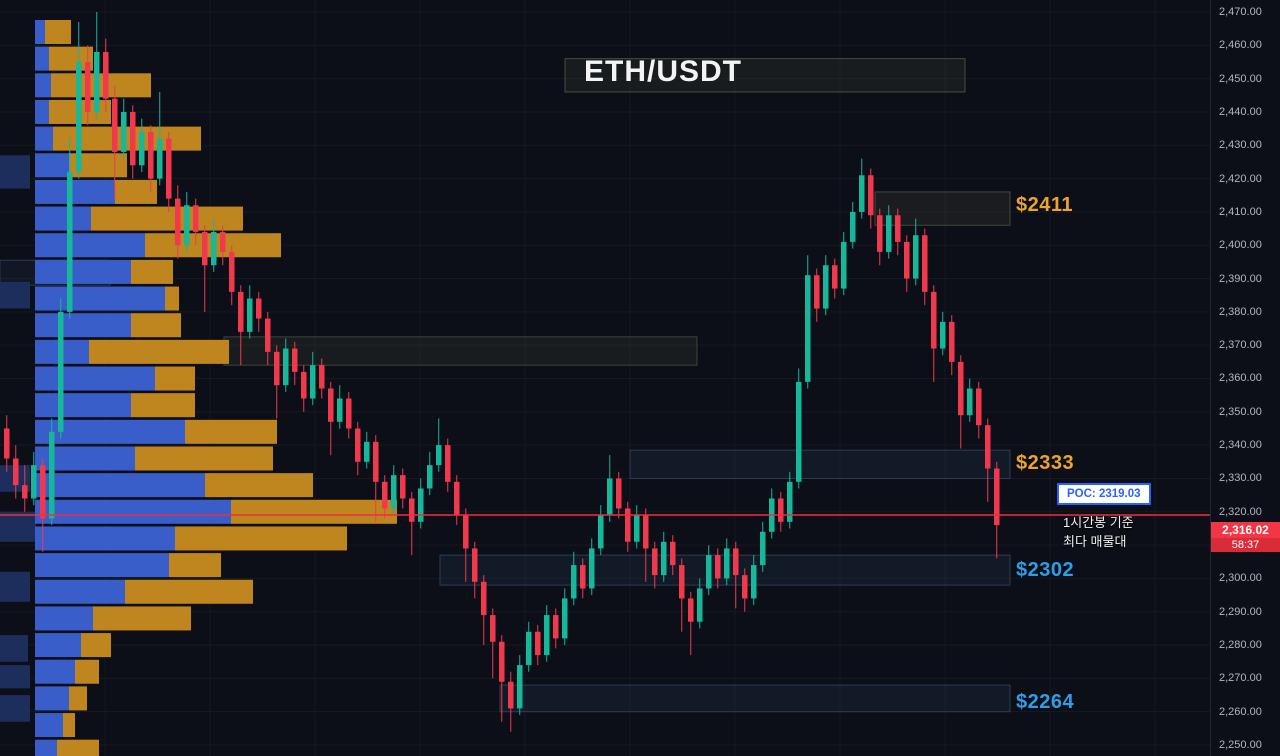  Describe the element at coordinates (1245, 545) in the screenshot. I see `bar-countdown-timer: 58:37` at that location.